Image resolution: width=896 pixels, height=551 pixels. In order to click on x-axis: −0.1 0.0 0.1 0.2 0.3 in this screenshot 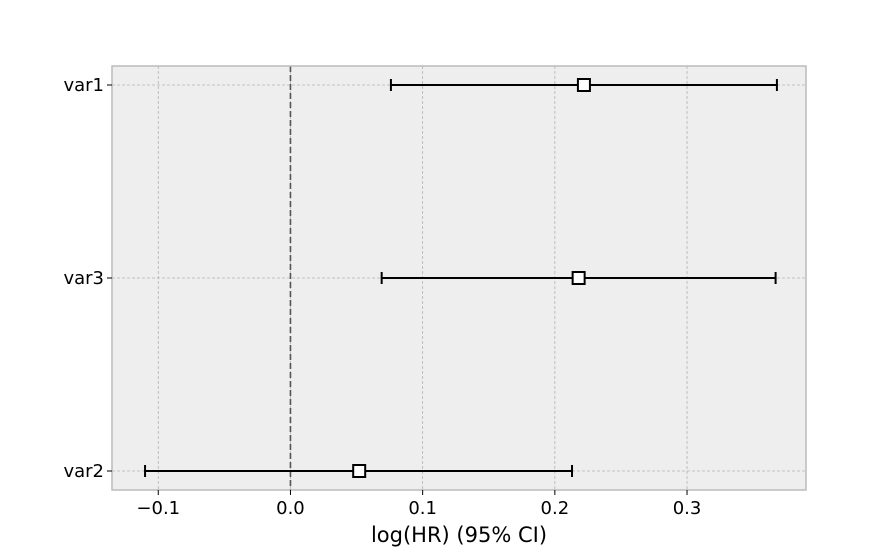, I will do `click(418, 504)`.